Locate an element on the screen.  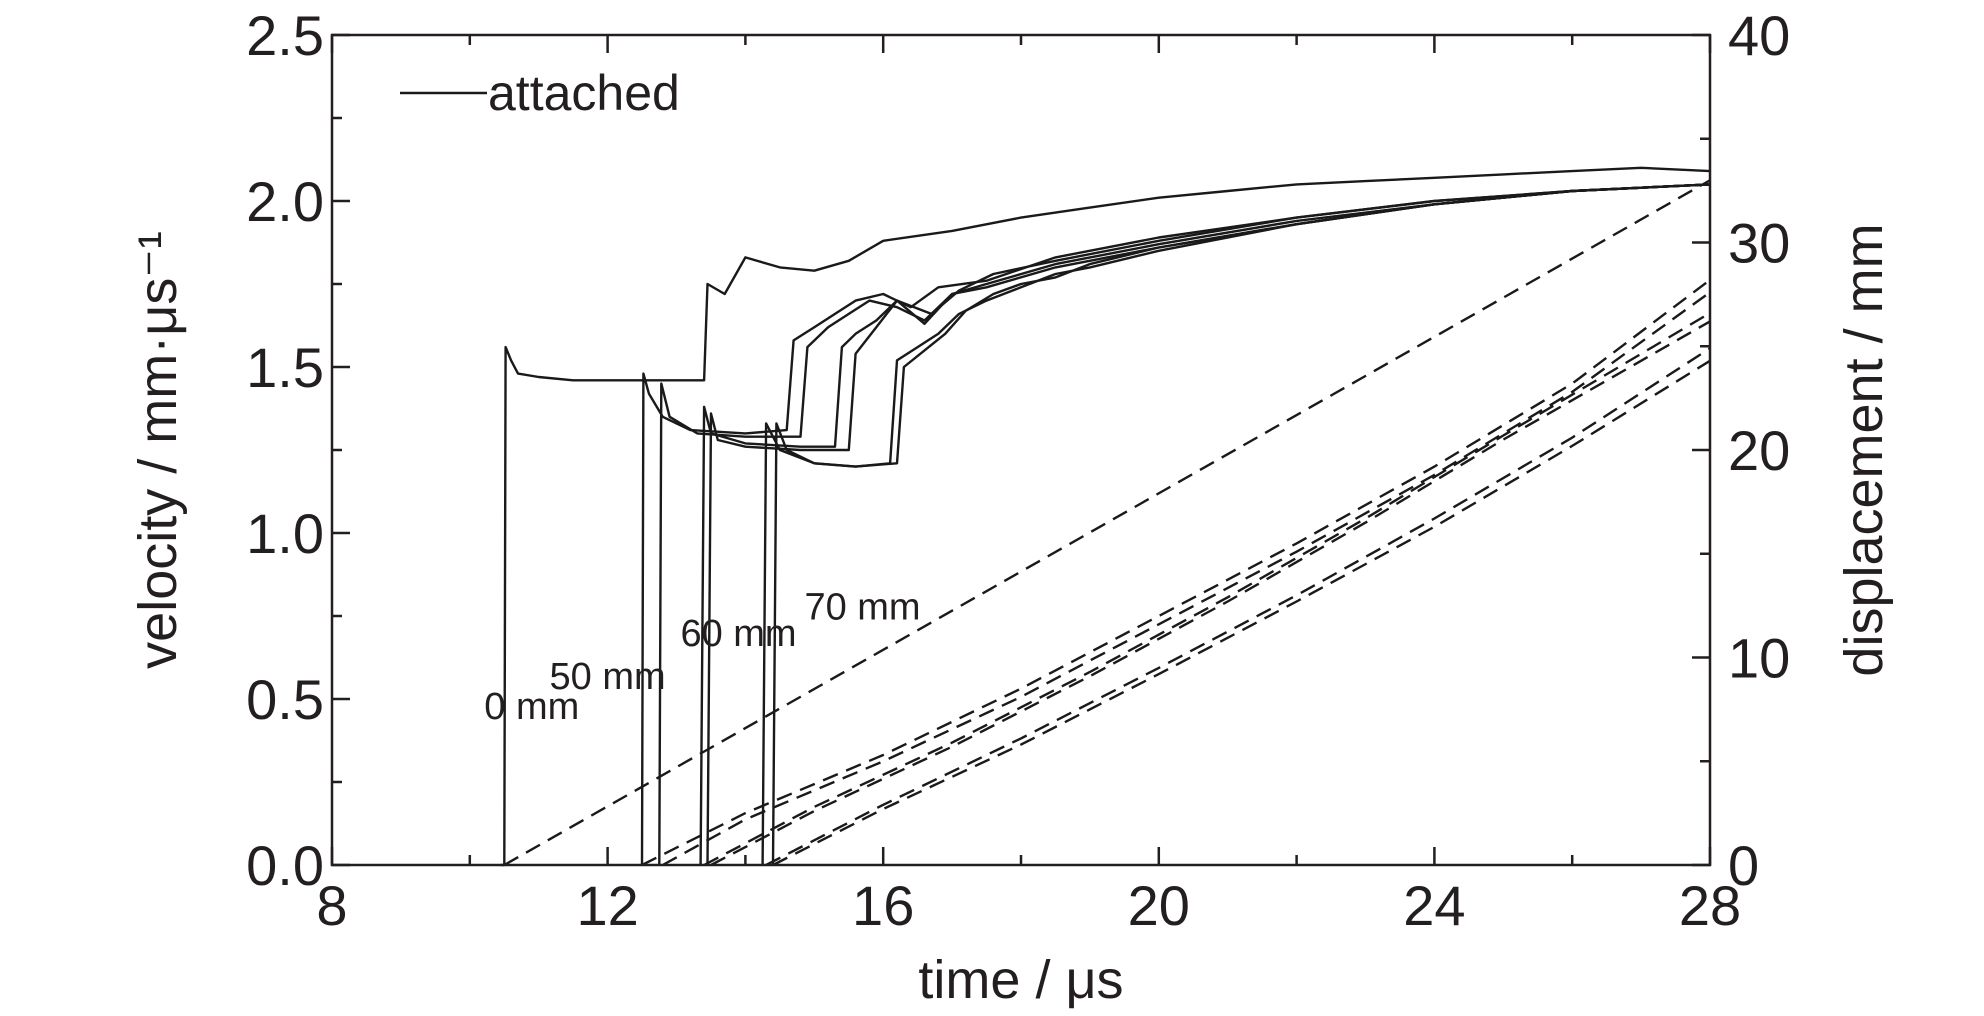
annotation-label-3: 70 mm is located at coordinates (862, 607).